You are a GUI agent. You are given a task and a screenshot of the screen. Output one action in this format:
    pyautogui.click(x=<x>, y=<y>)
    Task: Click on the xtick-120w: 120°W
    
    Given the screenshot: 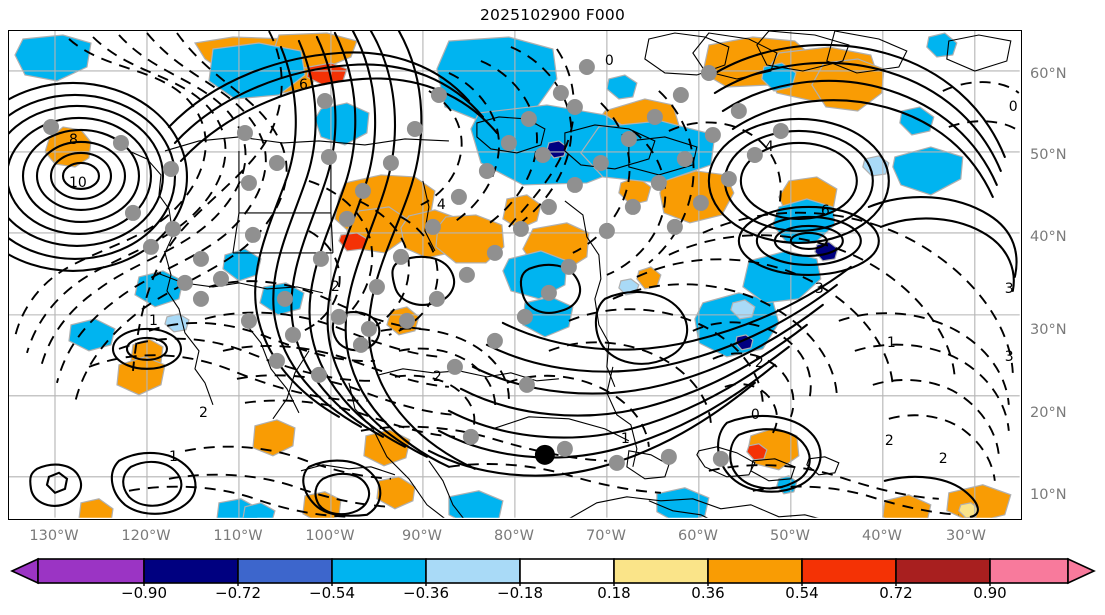 What is the action you would take?
    pyautogui.click(x=146, y=536)
    